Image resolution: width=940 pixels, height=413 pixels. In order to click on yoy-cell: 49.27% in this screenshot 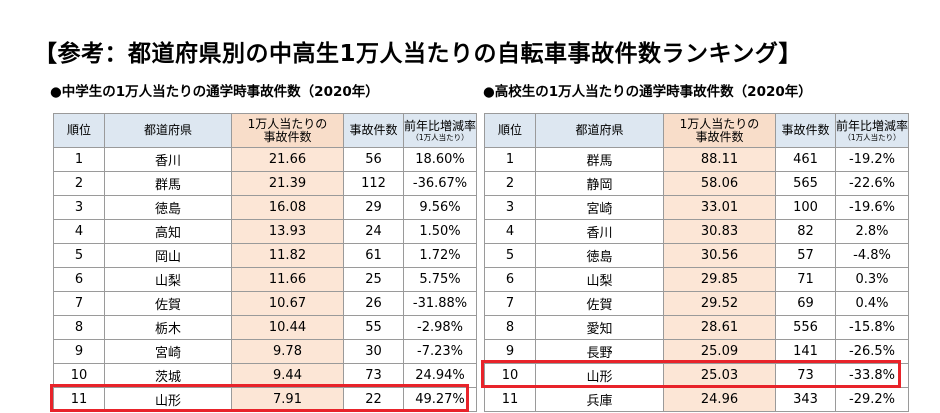, I will do `click(440, 399)`.